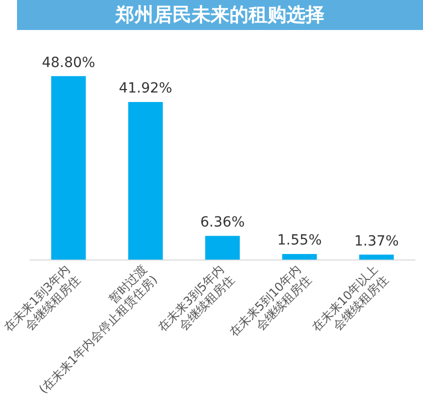  What do you see at coordinates (145, 88) in the screenshot?
I see `data-label: 41.92%` at bounding box center [145, 88].